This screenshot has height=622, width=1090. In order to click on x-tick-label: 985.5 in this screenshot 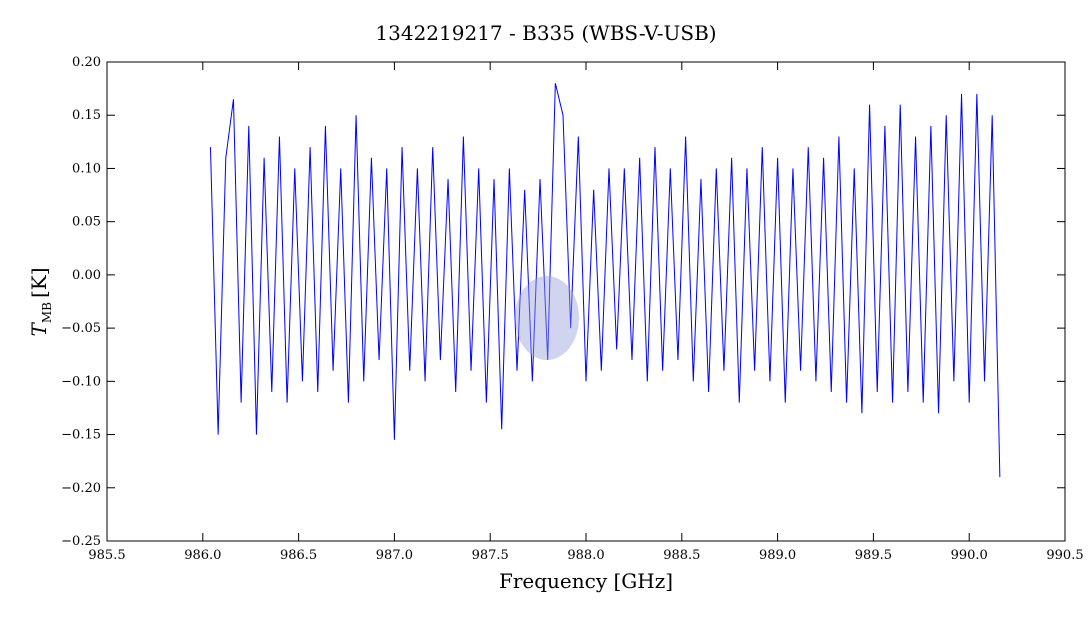, I will do `click(106, 555)`.